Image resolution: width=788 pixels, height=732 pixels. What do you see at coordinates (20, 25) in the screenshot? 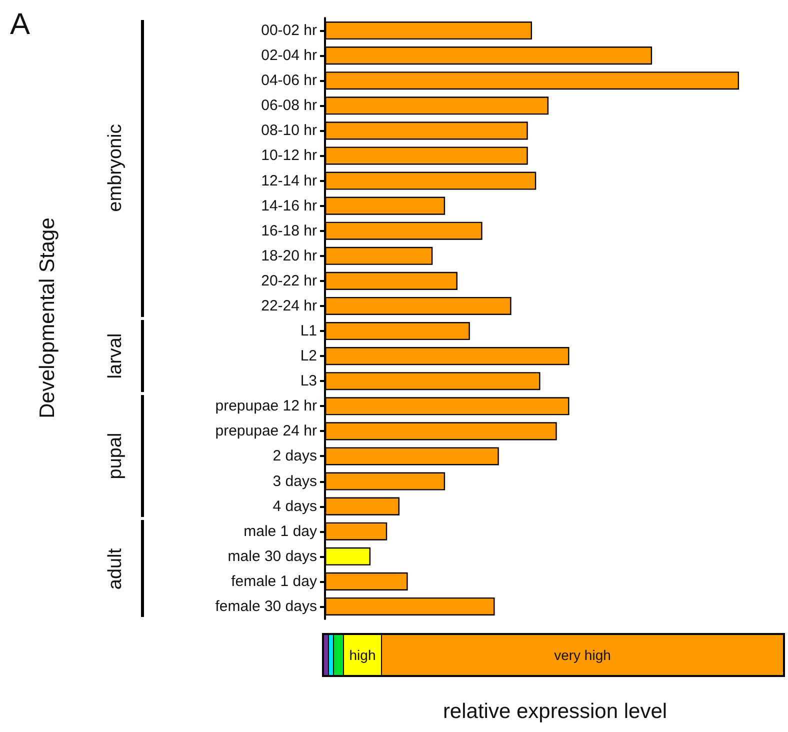
I see `text: A` at bounding box center [20, 25].